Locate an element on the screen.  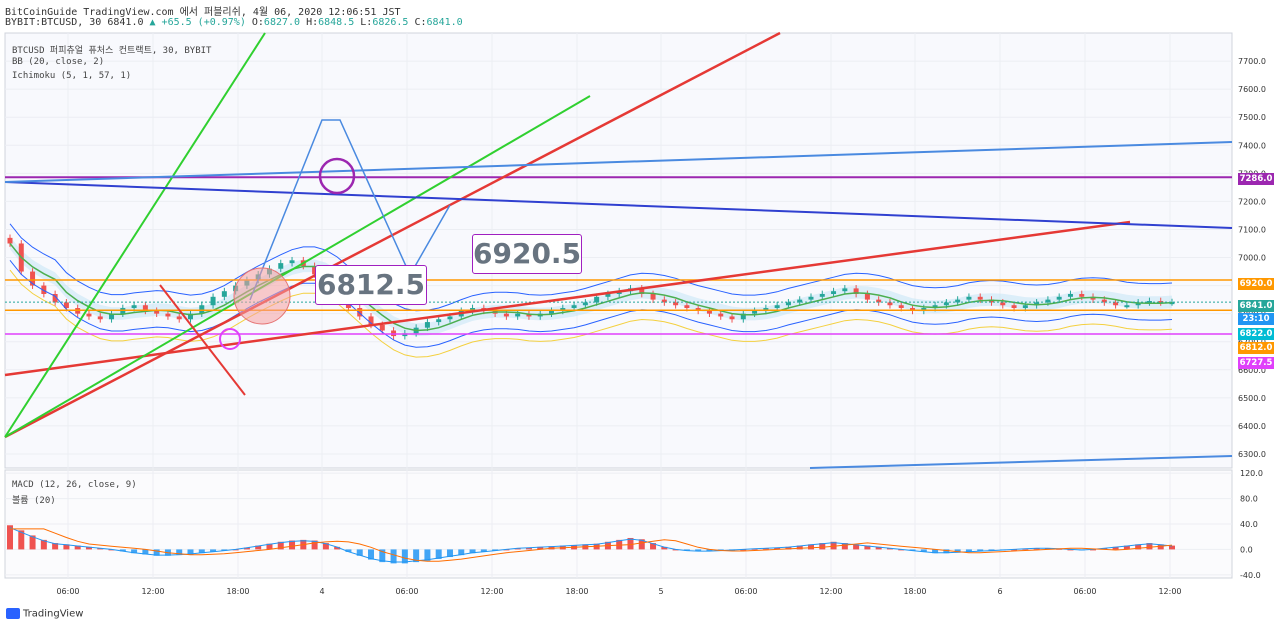
legend-volume: 볼륨 (20) is located at coordinates (34, 501).